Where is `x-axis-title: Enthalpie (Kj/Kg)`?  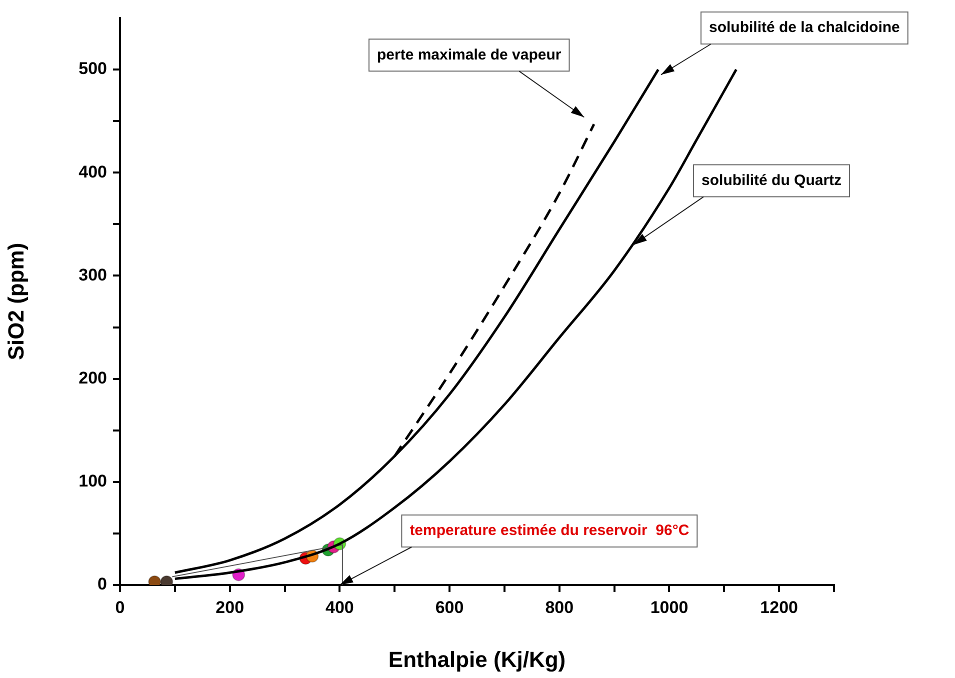 x-axis-title: Enthalpie (Kj/Kg) is located at coordinates (477, 659).